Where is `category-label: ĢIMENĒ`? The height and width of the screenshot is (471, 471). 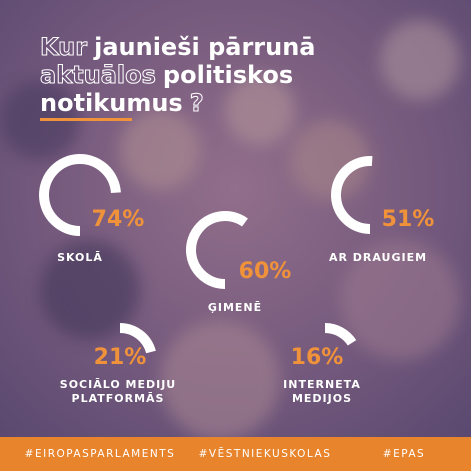
category-label: ĢIMENĒ is located at coordinates (235, 307).